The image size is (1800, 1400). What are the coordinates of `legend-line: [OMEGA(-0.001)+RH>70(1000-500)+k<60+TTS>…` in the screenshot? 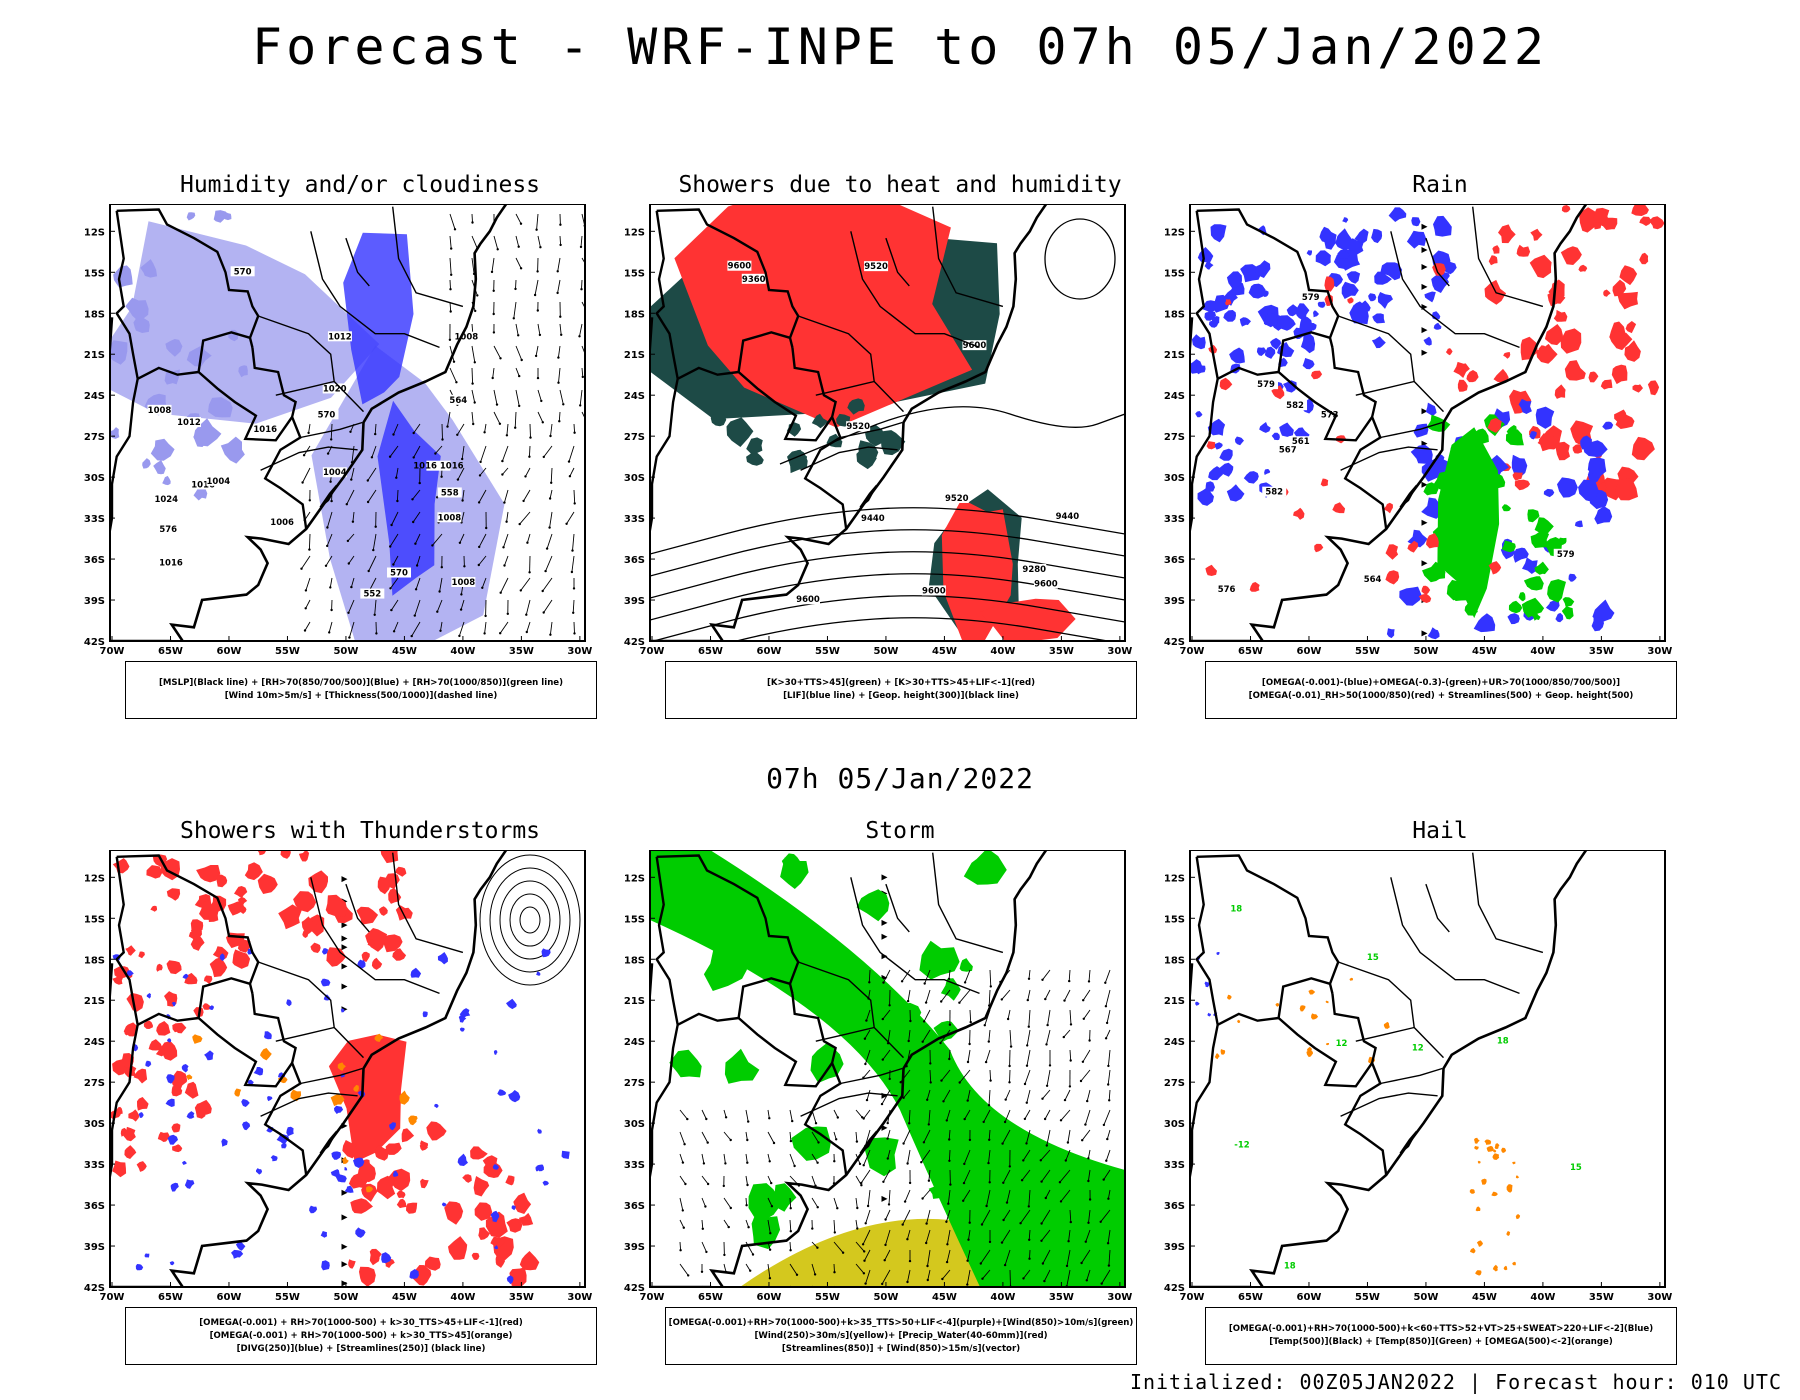 It's located at (1441, 1329).